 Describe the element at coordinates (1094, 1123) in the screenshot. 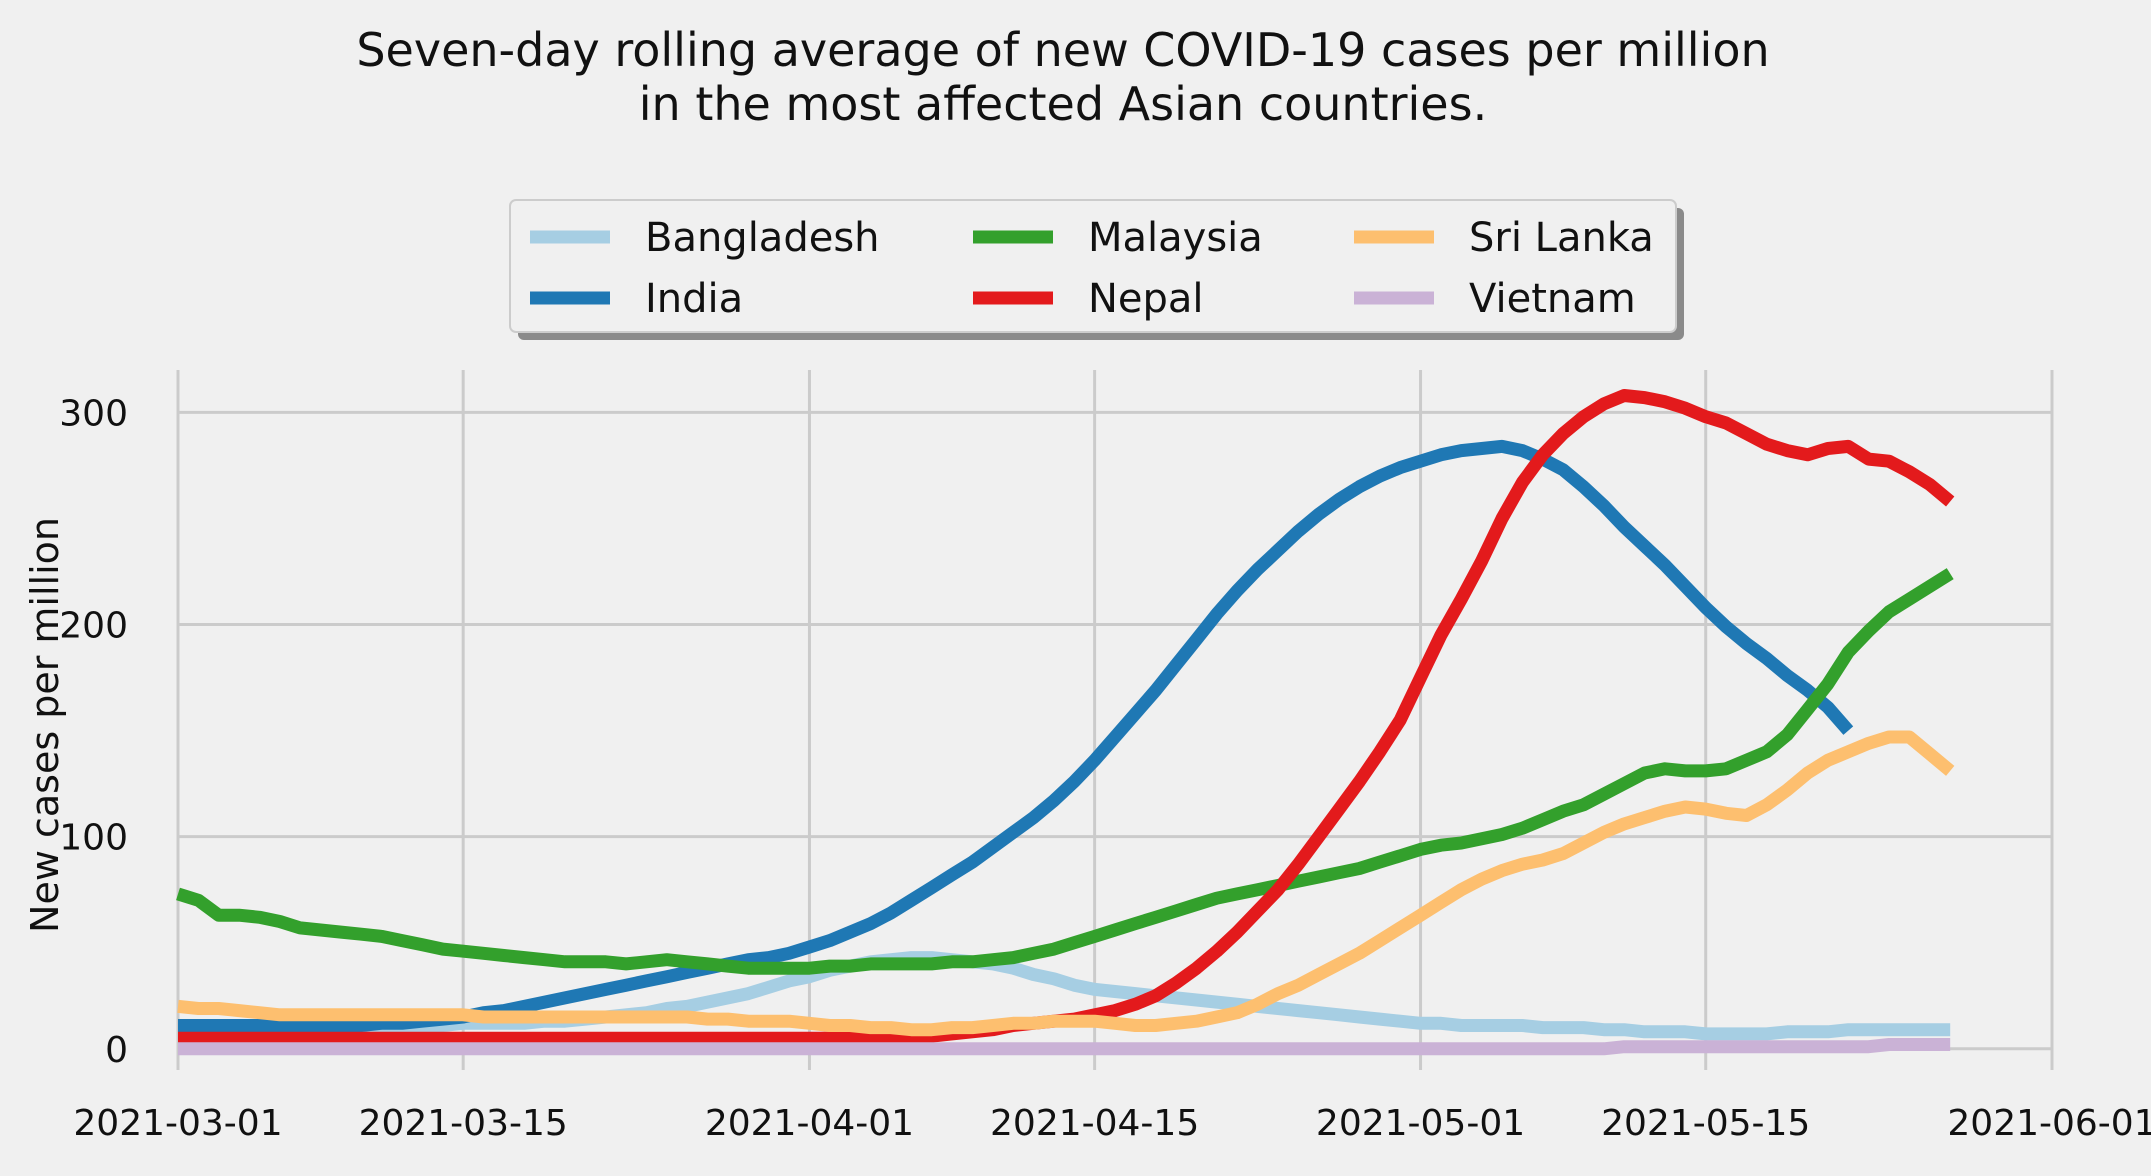

I see `x-tick-label-3: 2021-04-15` at that location.